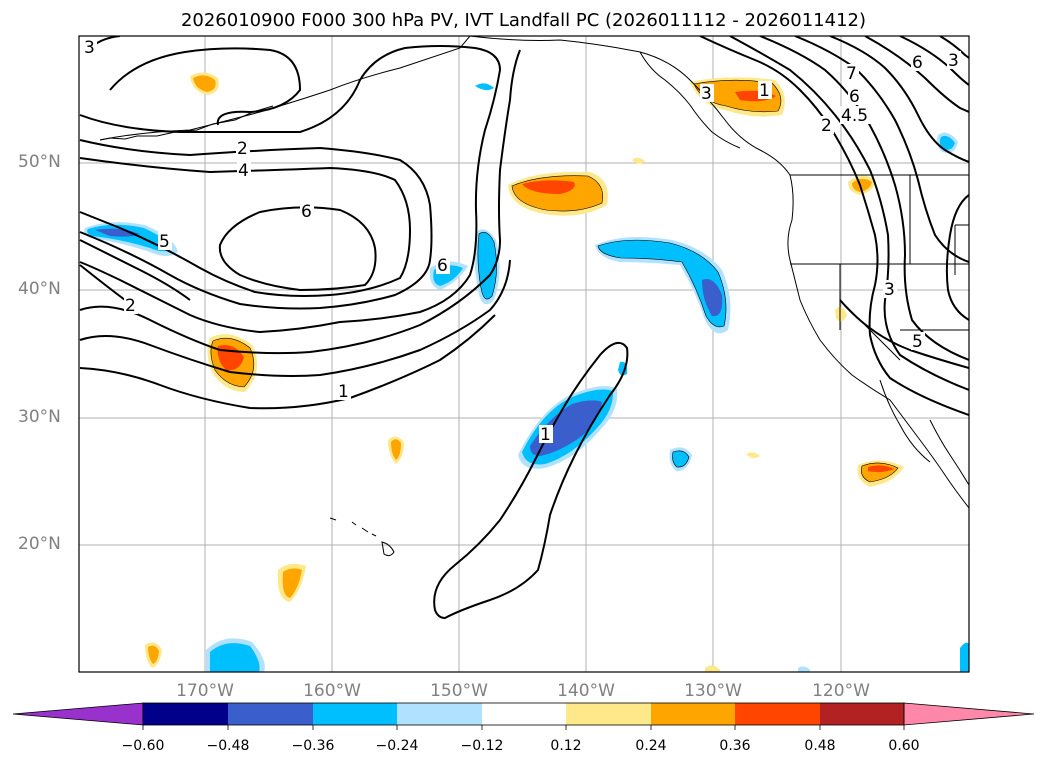 This screenshot has height=765, width=1047. I want to click on coastline-hawaii, so click(362, 537).